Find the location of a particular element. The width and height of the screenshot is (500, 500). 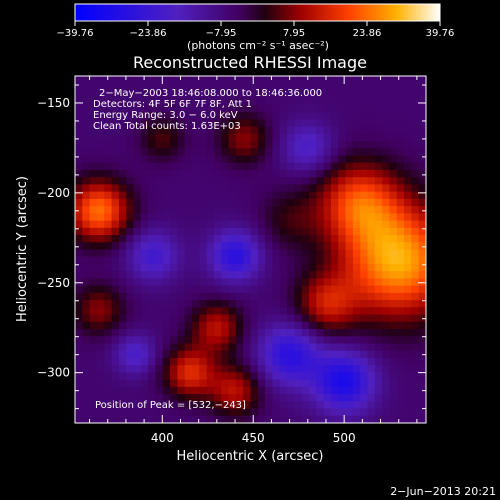

annotation-line: 2−May−2003 18:46:08.000 to 18:46:36.000 is located at coordinates (210, 93).